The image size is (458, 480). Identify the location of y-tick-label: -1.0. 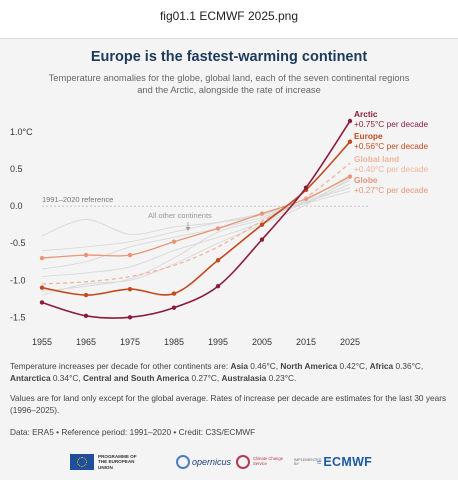
(18, 280).